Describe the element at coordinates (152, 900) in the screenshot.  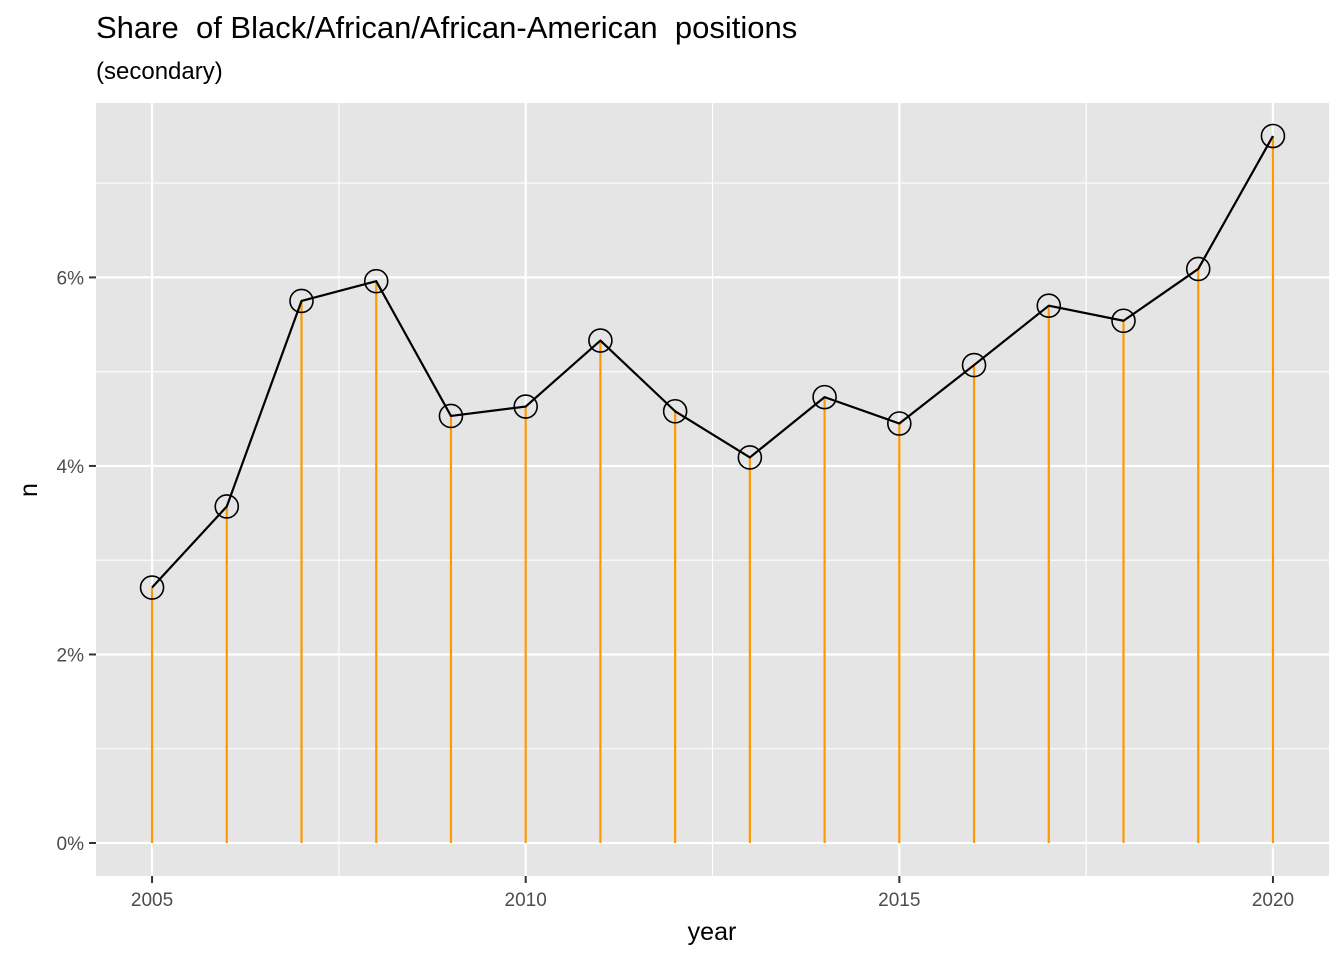
I see `x-tick-label: 2005` at that location.